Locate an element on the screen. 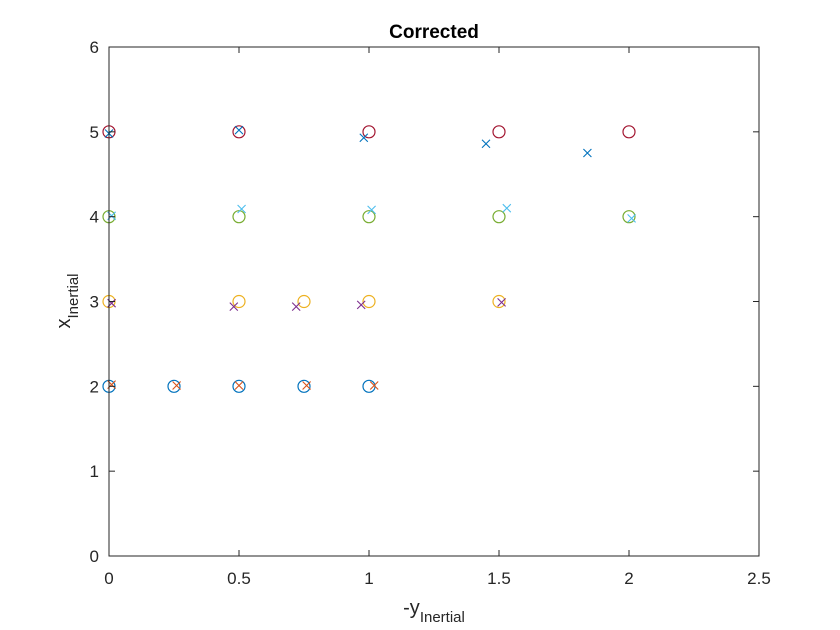  x-tick-label: 0 is located at coordinates (108, 578).